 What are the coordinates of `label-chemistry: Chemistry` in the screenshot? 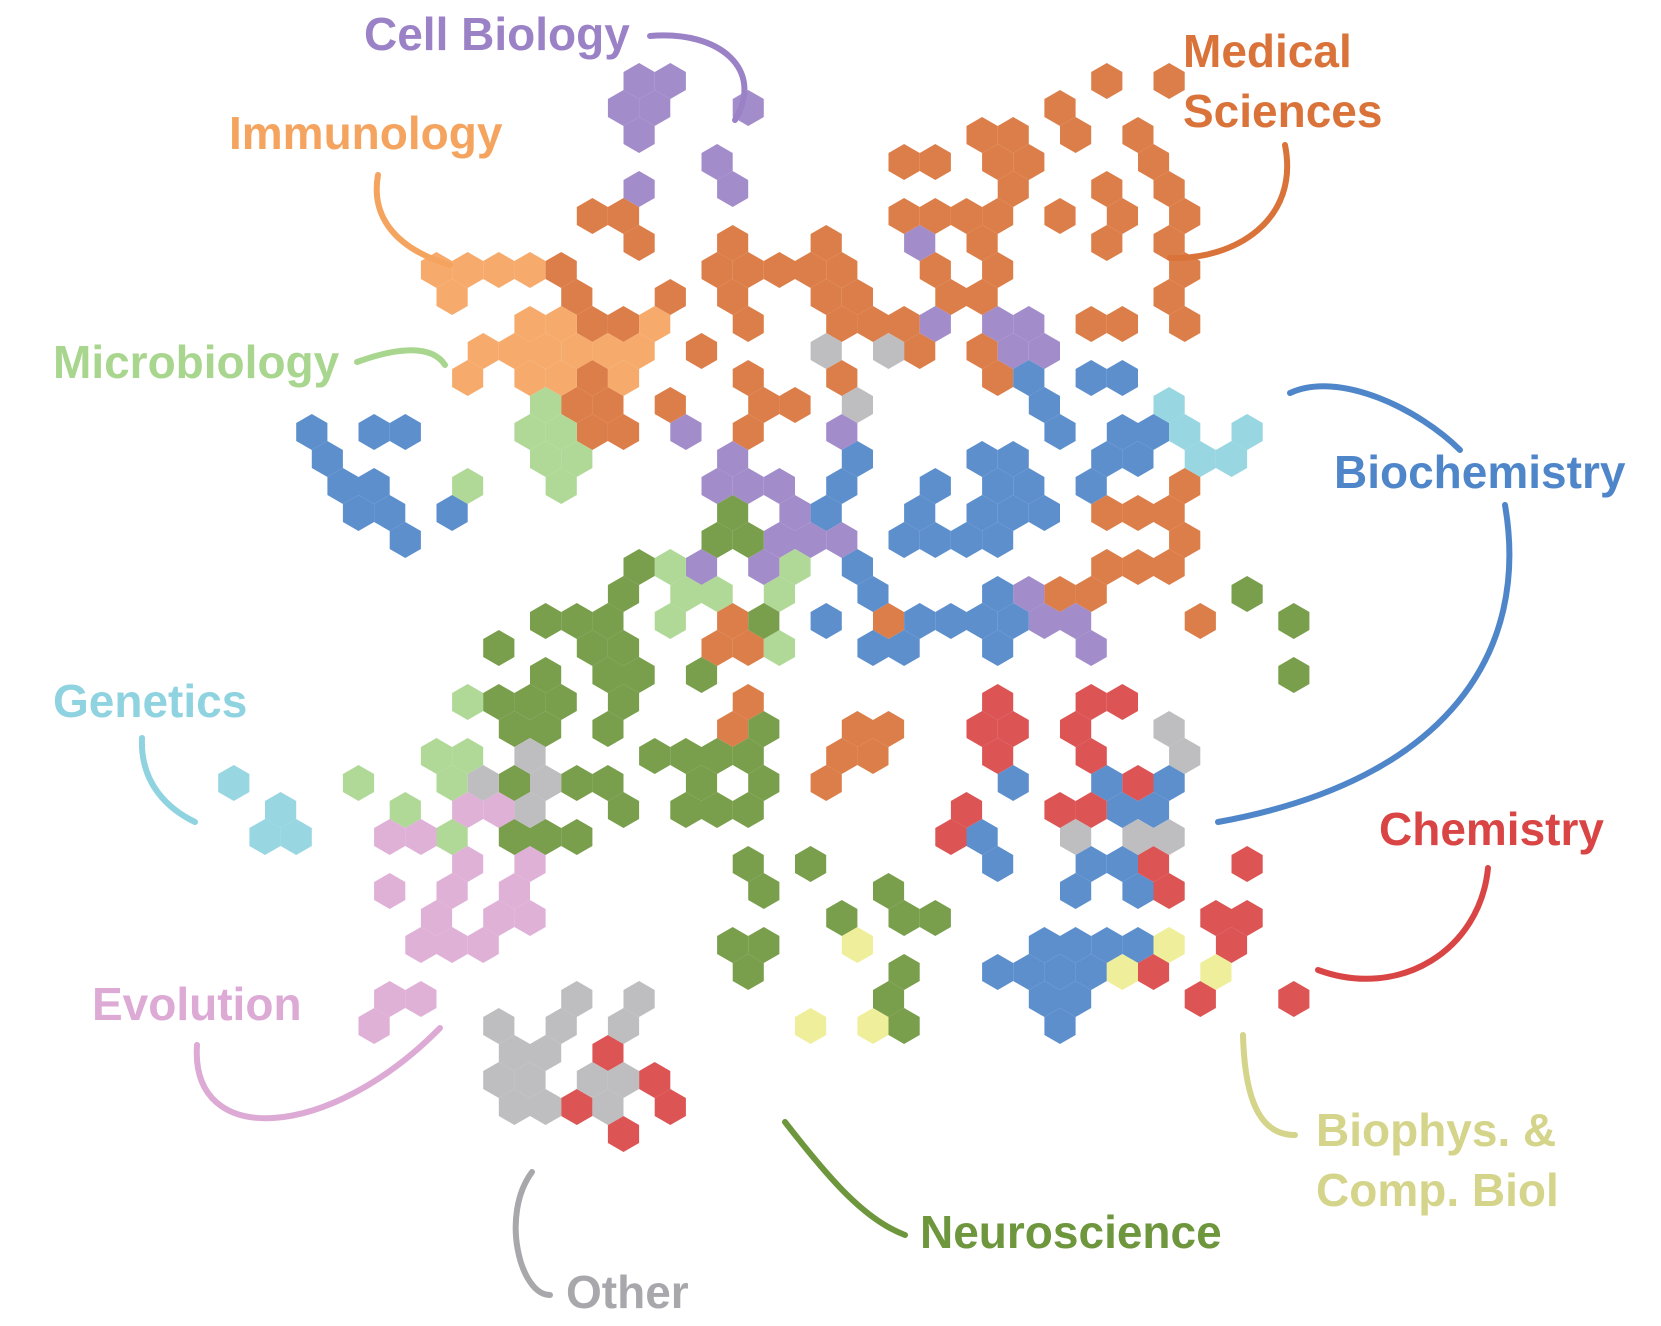 It's located at (1491, 829).